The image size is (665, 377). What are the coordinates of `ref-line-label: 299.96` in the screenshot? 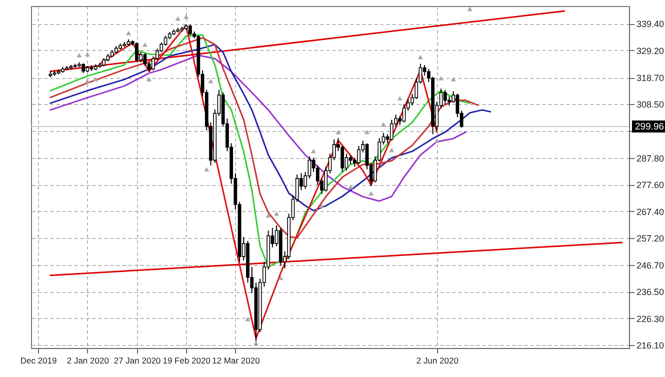 It's located at (649, 126).